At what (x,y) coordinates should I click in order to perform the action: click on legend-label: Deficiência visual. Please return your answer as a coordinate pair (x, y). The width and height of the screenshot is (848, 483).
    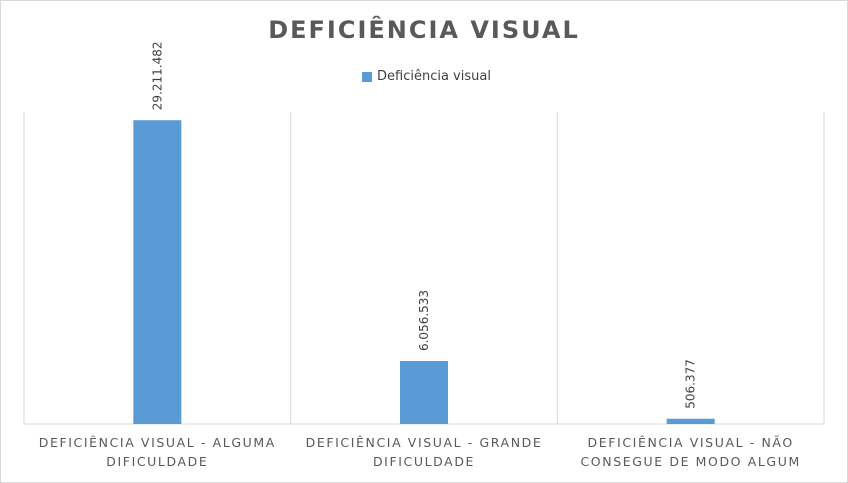
    Looking at the image, I should click on (434, 76).